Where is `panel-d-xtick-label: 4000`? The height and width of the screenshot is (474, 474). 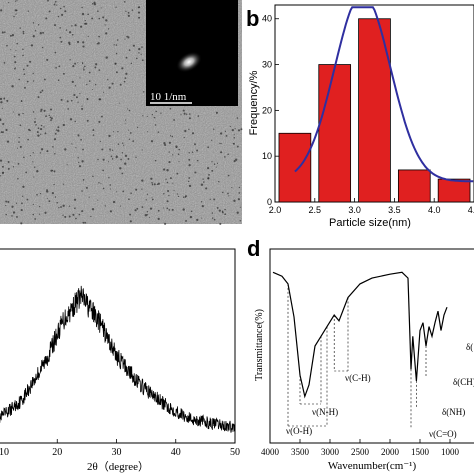 panel-d-xtick-label: 4000 is located at coordinates (270, 452).